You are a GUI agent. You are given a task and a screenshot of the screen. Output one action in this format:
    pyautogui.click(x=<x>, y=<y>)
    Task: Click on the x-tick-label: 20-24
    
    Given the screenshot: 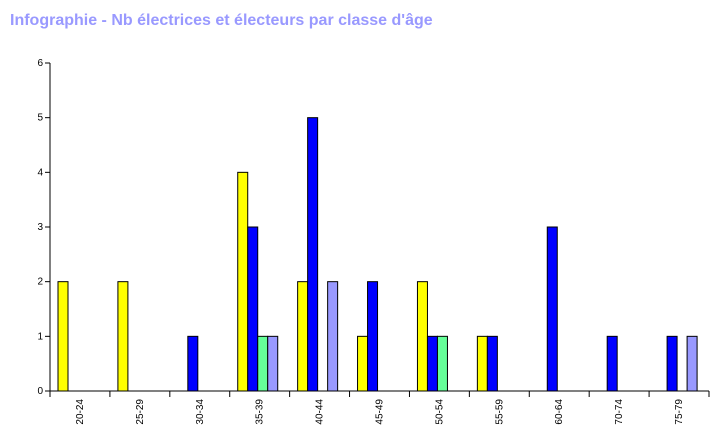 What is the action you would take?
    pyautogui.click(x=80, y=412)
    